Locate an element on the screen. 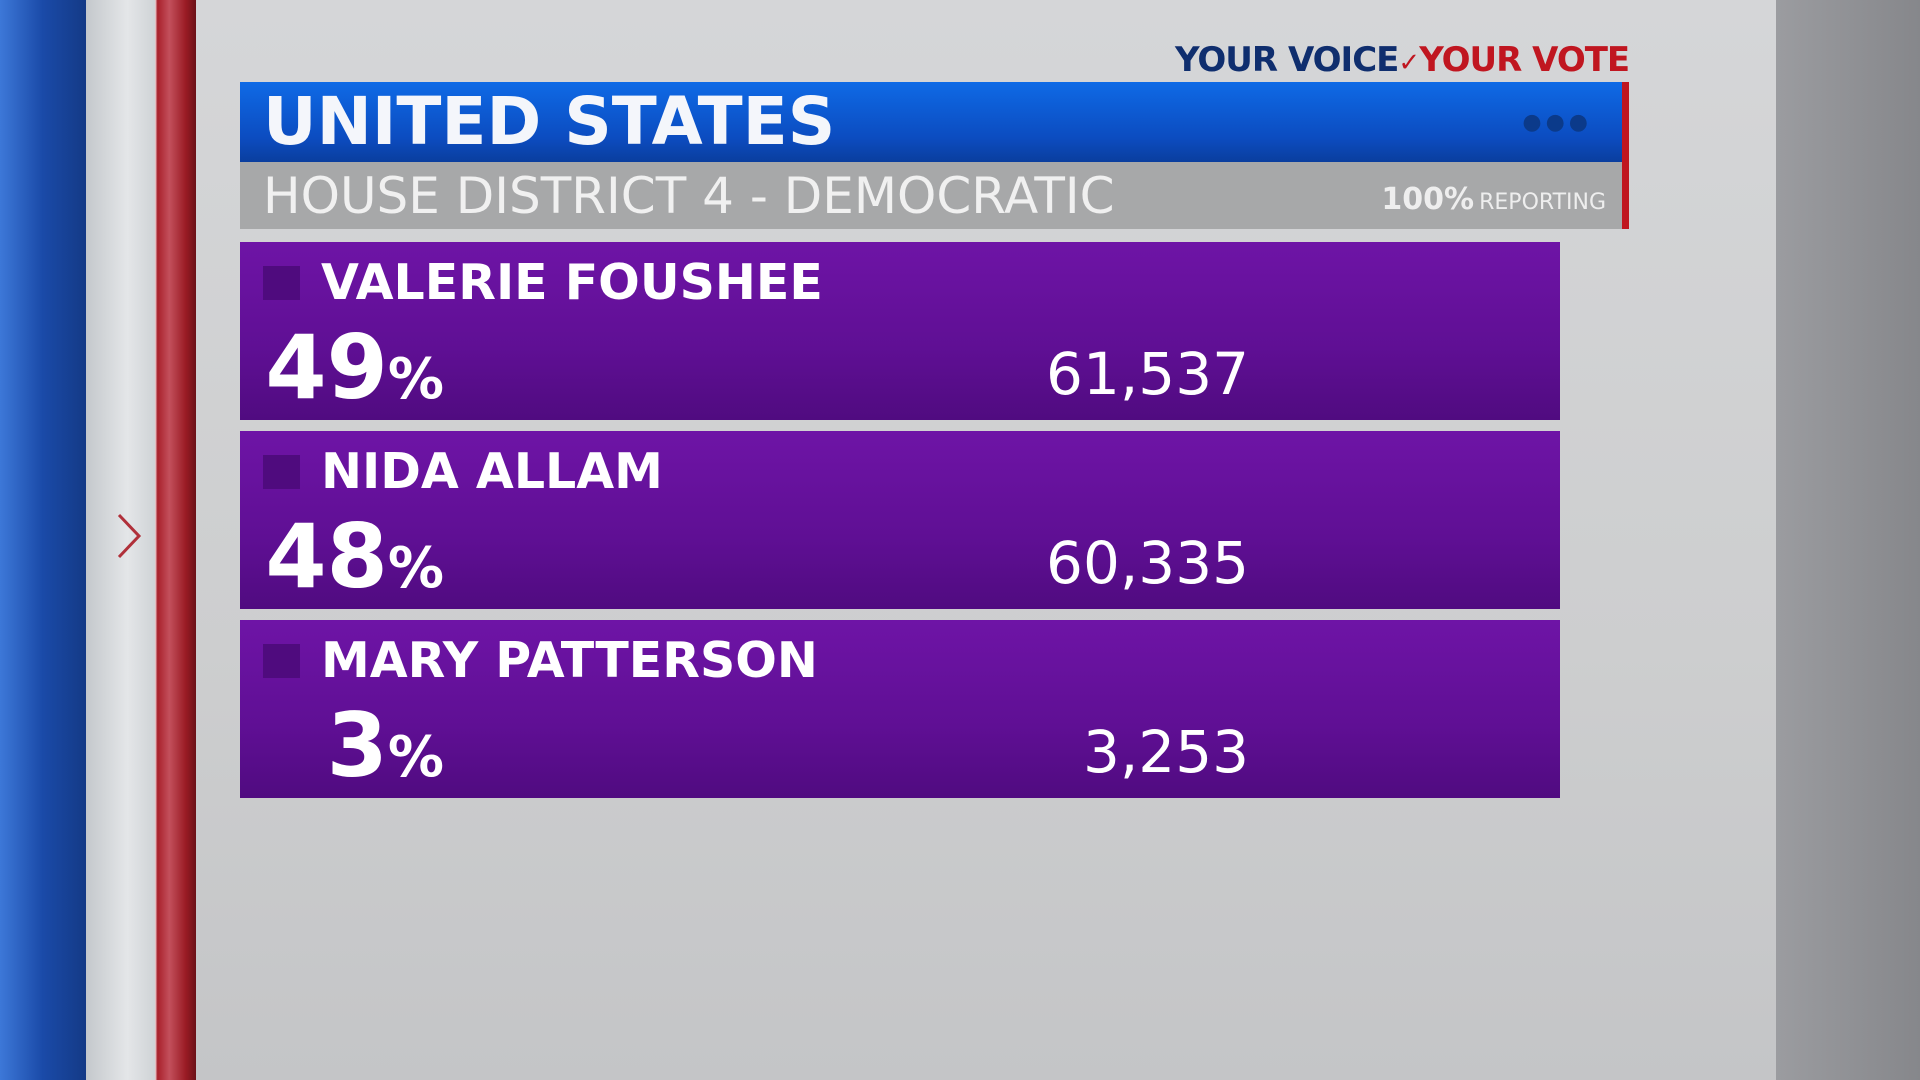 The width and height of the screenshot is (1920, 1080). blue-stripe is located at coordinates (43, 540).